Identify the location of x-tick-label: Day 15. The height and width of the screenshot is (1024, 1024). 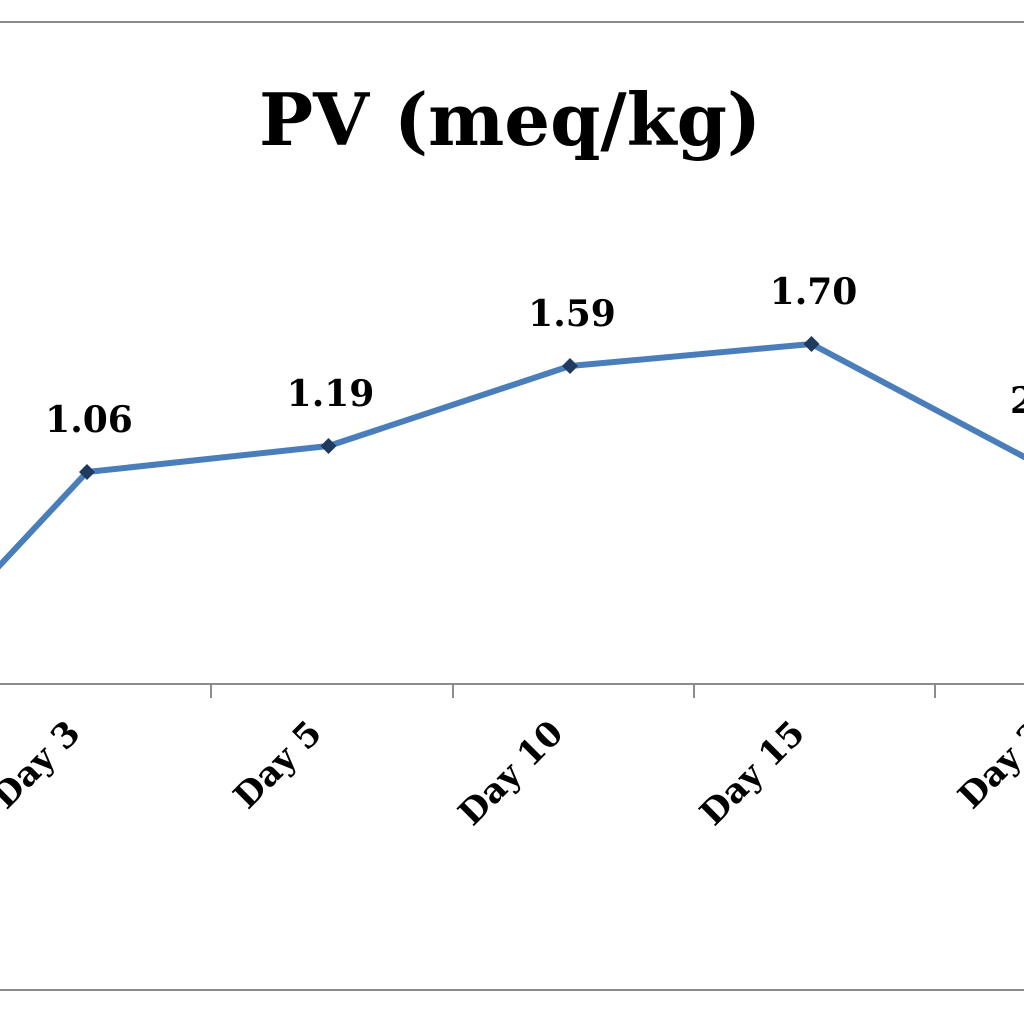
(752, 773).